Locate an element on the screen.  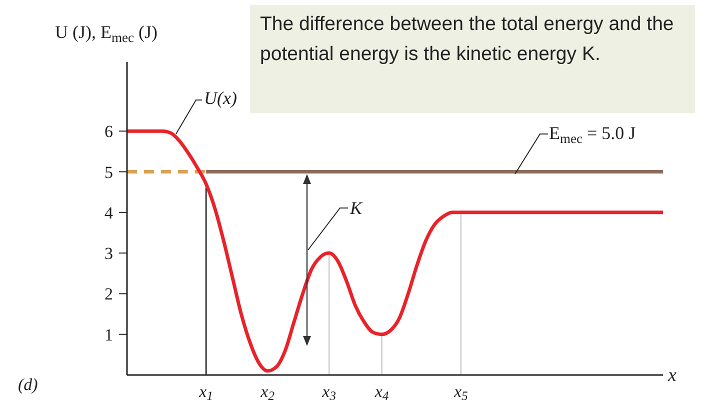
x-tick-label: x$_{4}$ is located at coordinates (382, 391).